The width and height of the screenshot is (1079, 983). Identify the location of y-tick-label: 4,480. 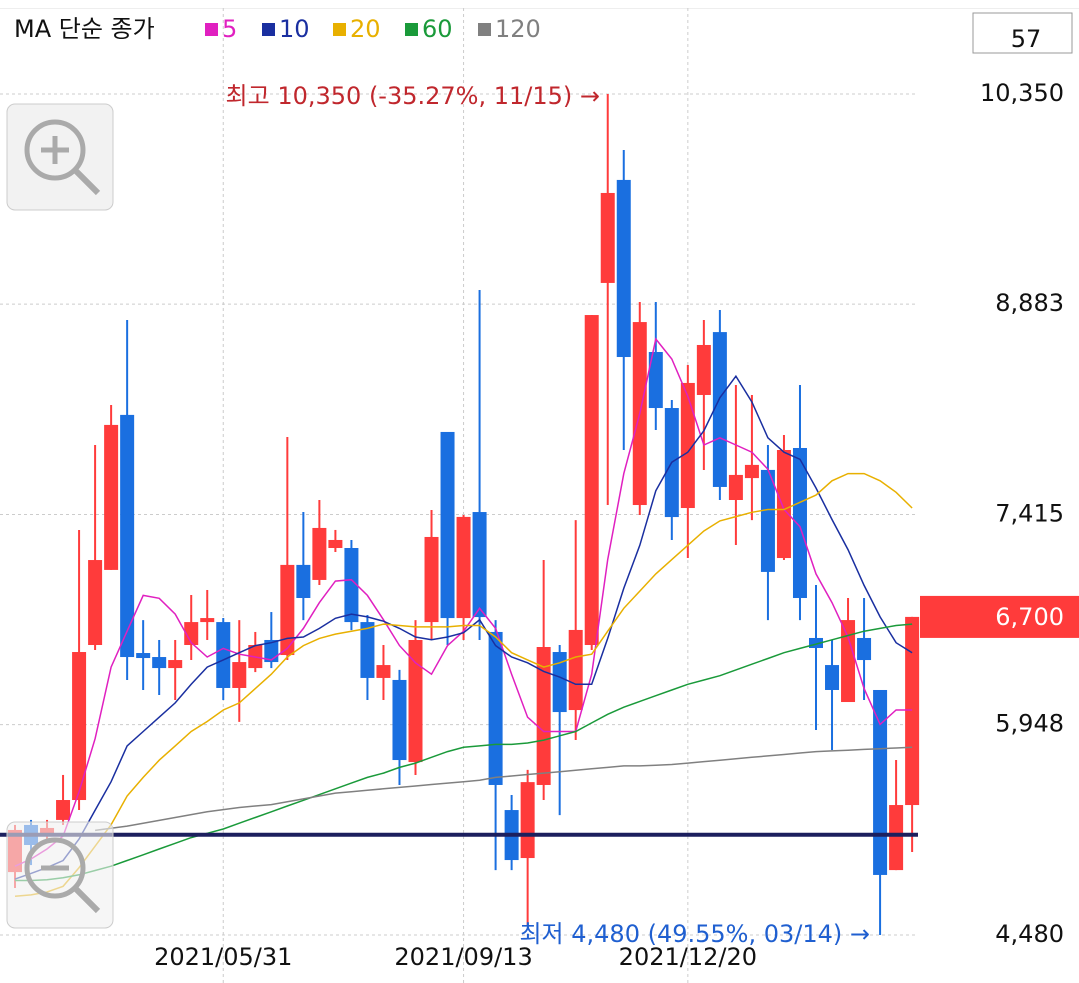
(1029, 934).